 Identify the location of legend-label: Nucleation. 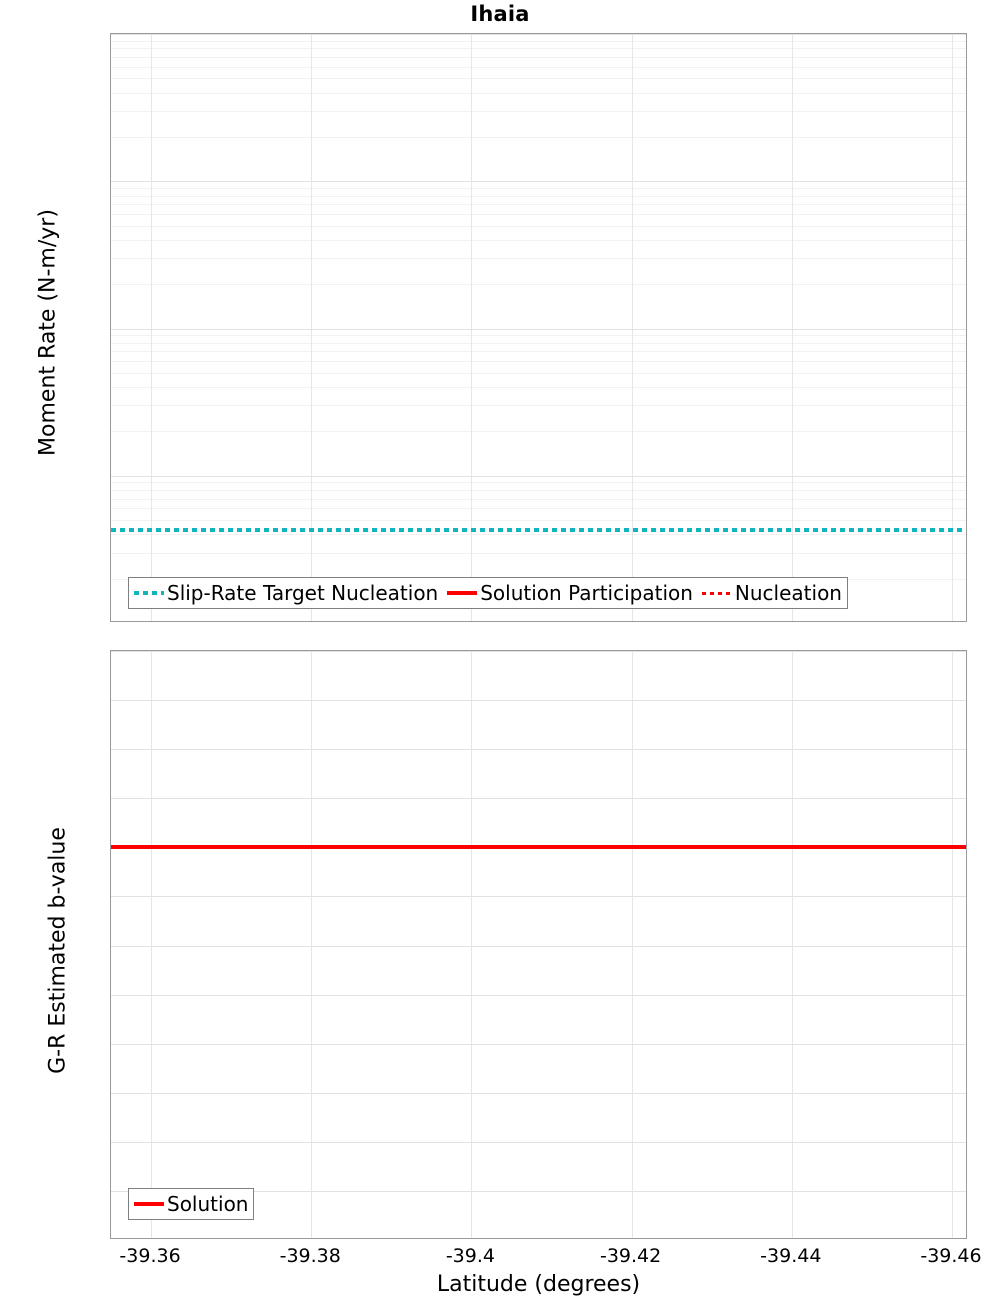
(788, 593).